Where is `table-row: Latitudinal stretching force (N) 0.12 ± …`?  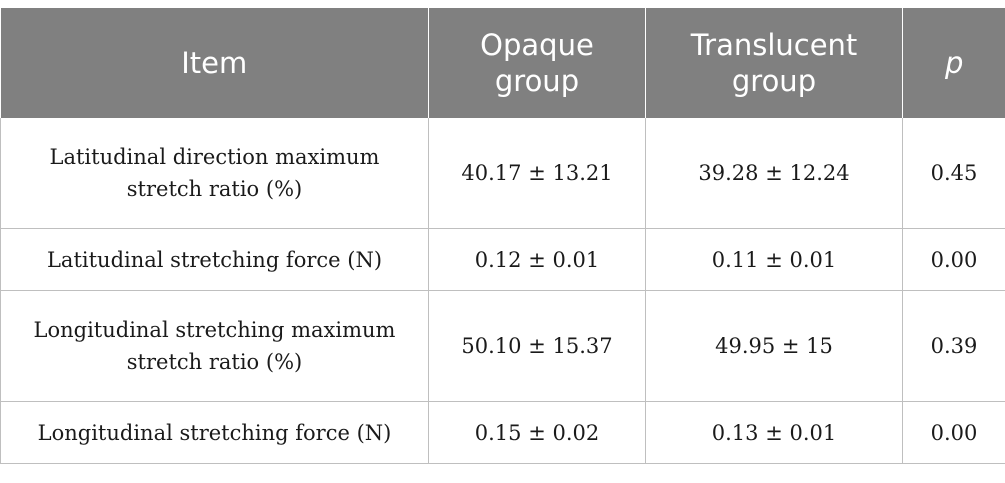
table-row: Latitudinal stretching force (N) 0.12 ± … is located at coordinates (502, 259).